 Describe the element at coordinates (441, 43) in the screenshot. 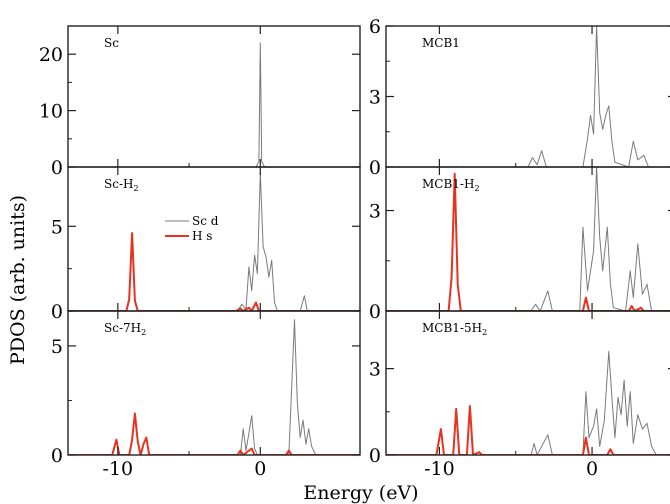

I see `panel-label: MCB1` at that location.